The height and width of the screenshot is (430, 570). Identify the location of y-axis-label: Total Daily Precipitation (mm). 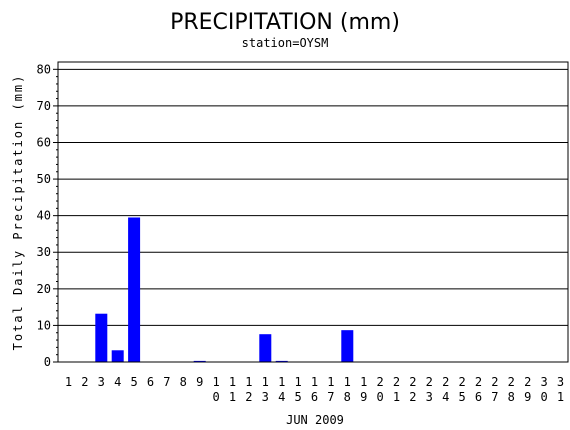
(18, 212).